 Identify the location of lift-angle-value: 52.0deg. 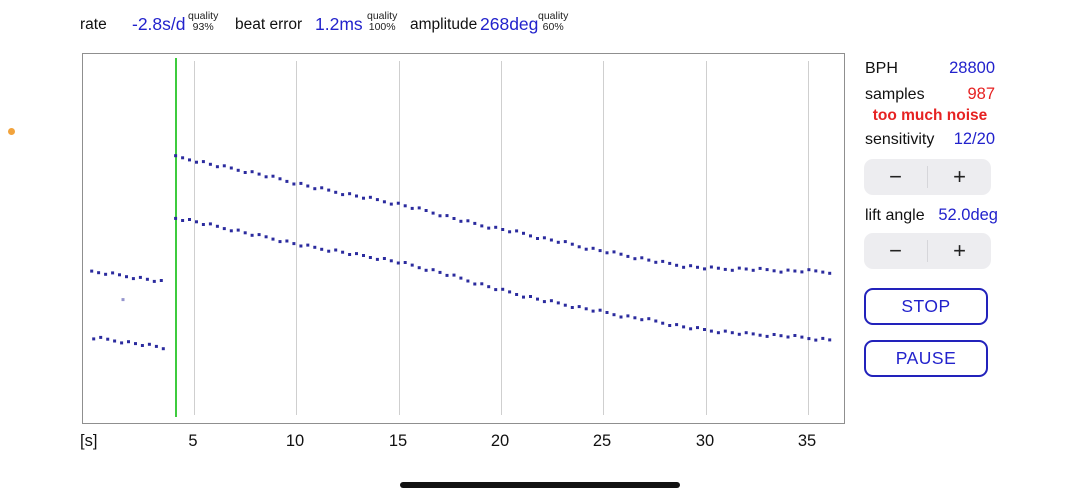
(968, 215).